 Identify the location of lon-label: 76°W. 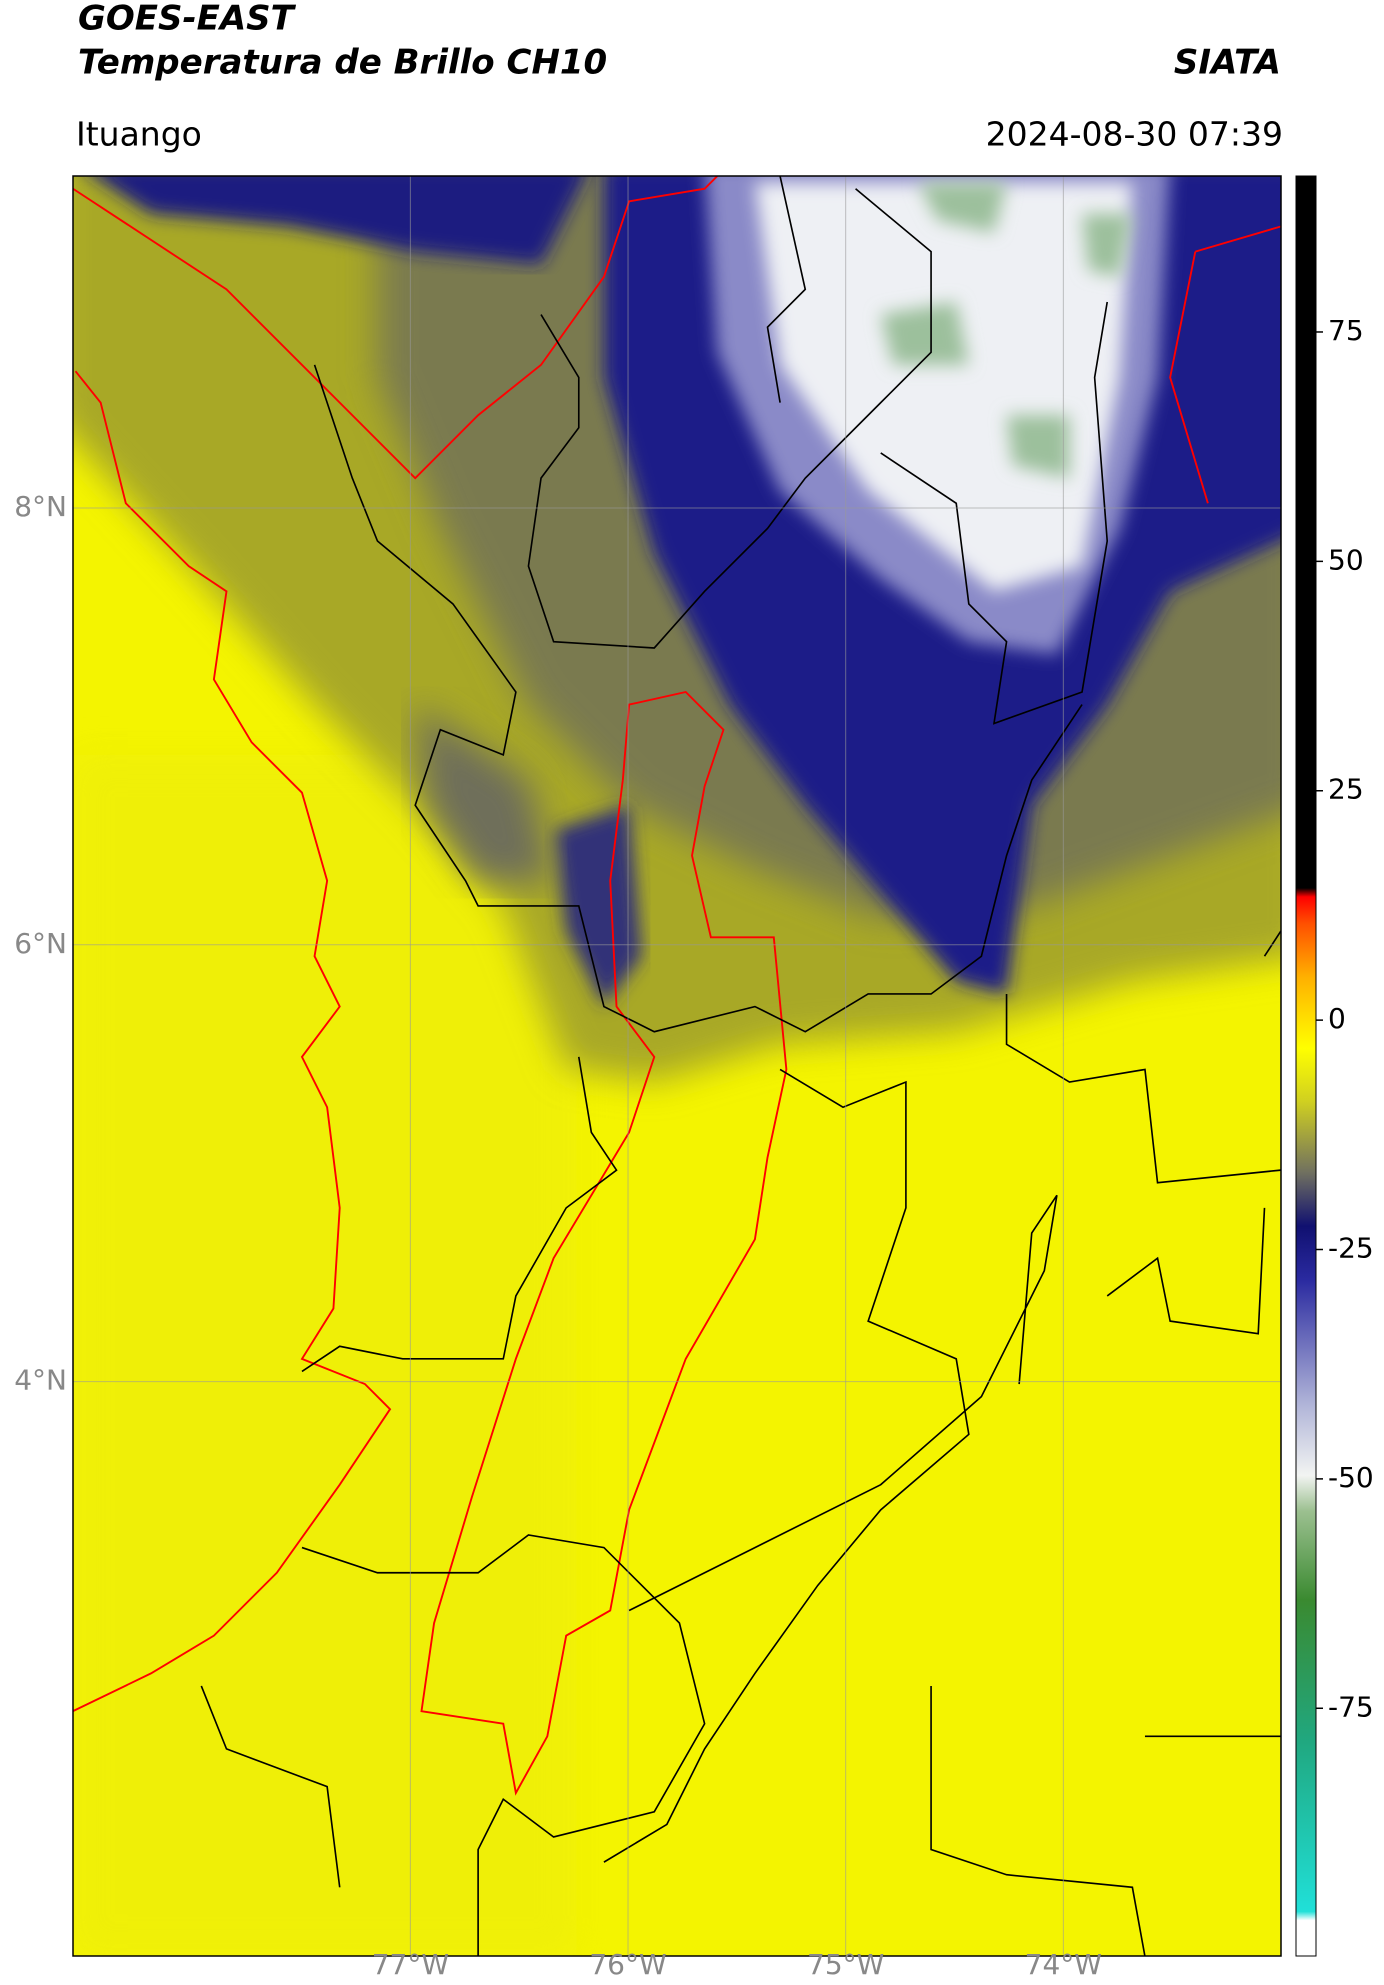
(627, 1964).